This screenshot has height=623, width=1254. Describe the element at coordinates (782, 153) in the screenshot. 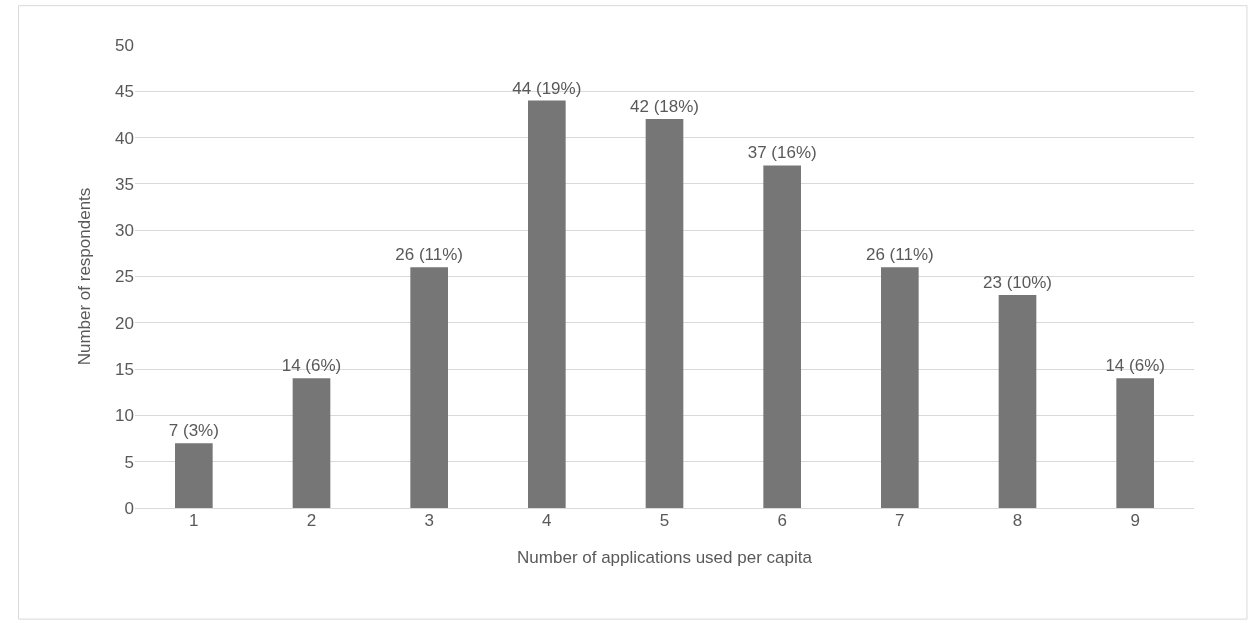

I see `data-label: 37 (16%)` at that location.